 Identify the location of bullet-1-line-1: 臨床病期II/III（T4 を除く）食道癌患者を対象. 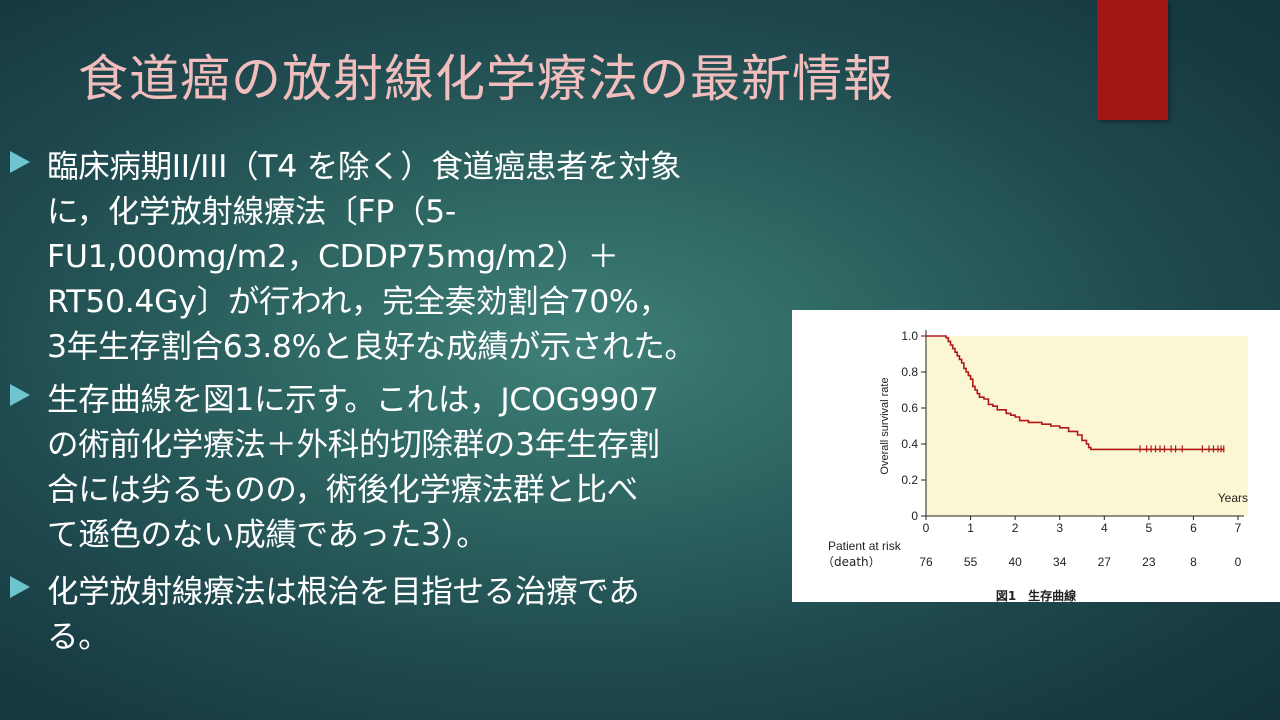
(364, 167).